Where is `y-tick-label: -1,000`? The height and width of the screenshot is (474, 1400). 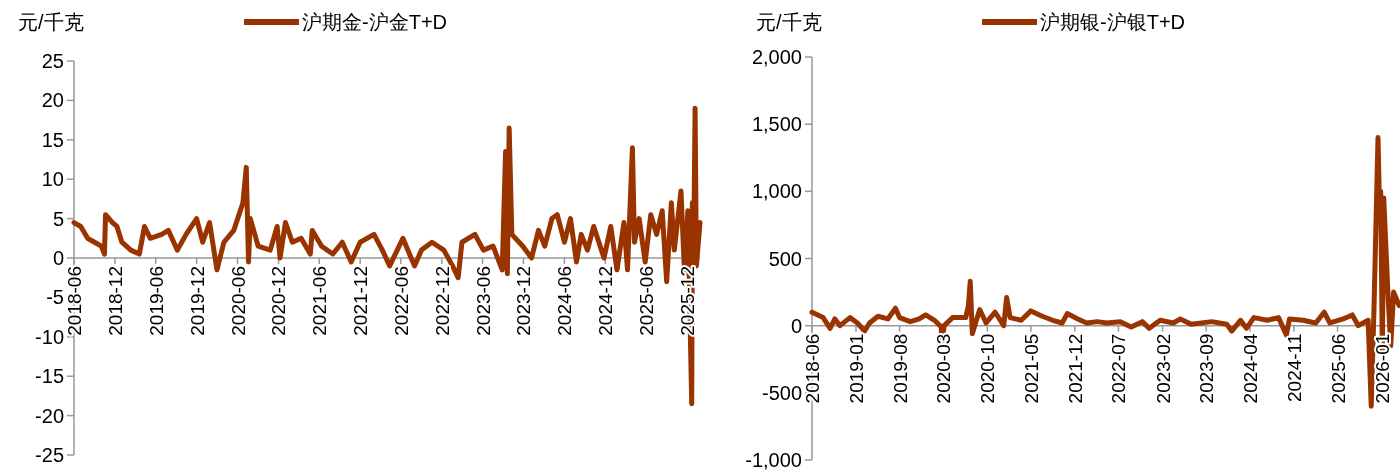
y-tick-label: -1,000 is located at coordinates (773, 460).